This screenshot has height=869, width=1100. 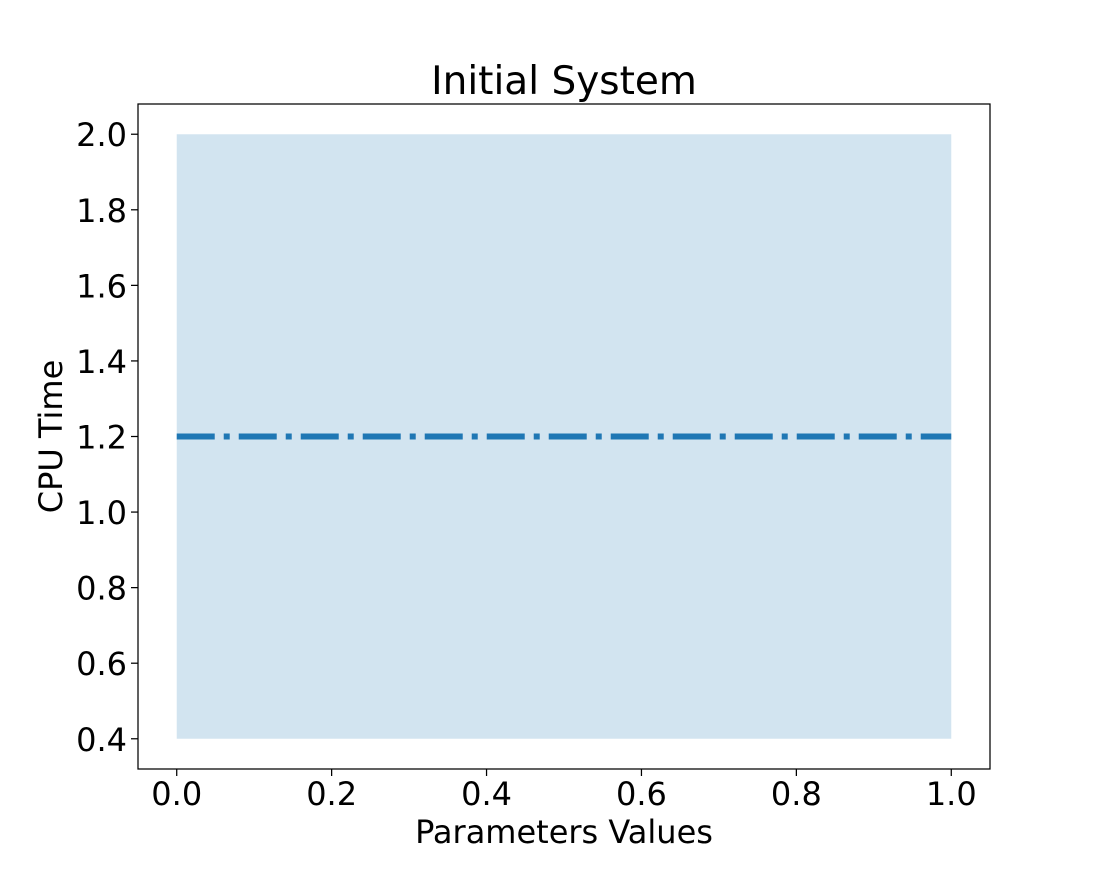 What do you see at coordinates (101, 135) in the screenshot?
I see `y-tick-label: 2.0` at bounding box center [101, 135].